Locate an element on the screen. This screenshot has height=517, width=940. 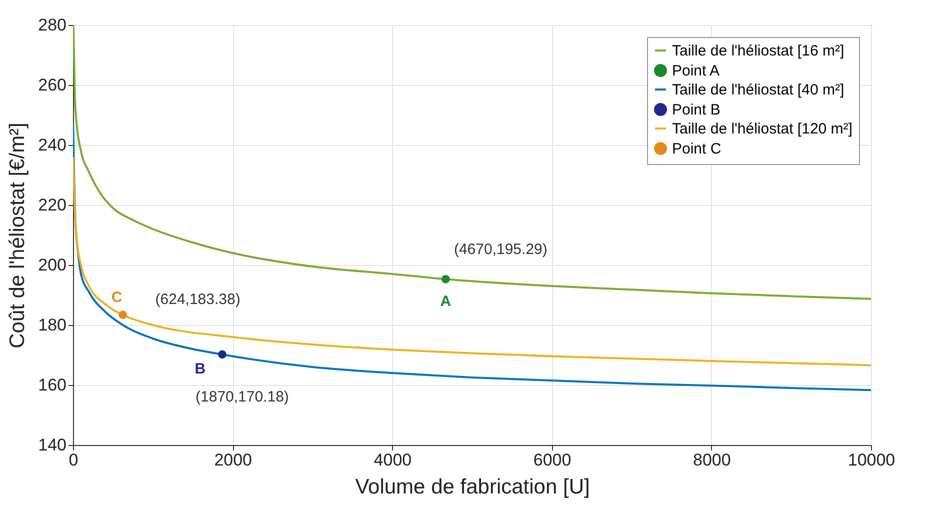
y-tick-label: 140 is located at coordinates (52, 445).